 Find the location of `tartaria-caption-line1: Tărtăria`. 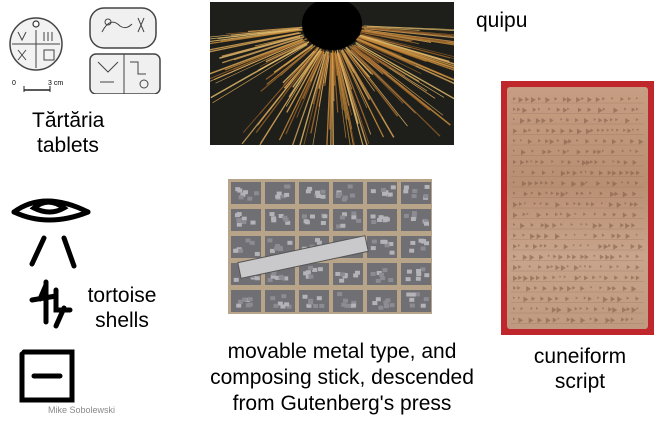

tartaria-caption-line1: Tărtăria is located at coordinates (68, 120).